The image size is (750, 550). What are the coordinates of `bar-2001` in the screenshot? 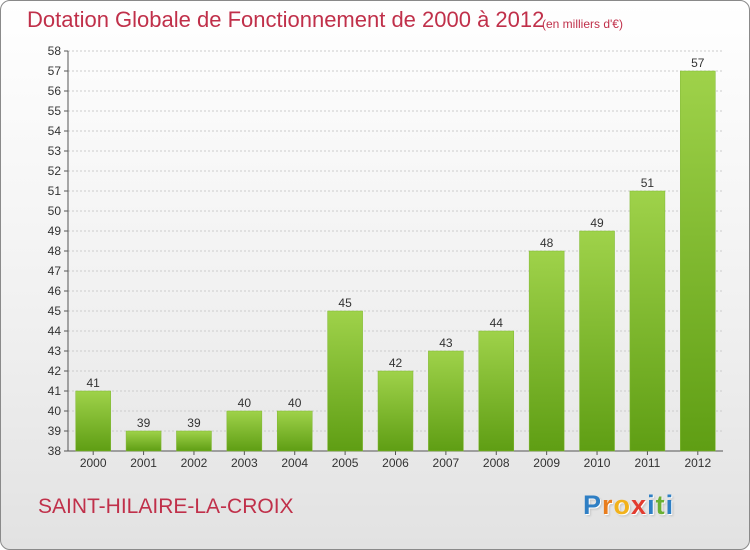 It's located at (143, 441).